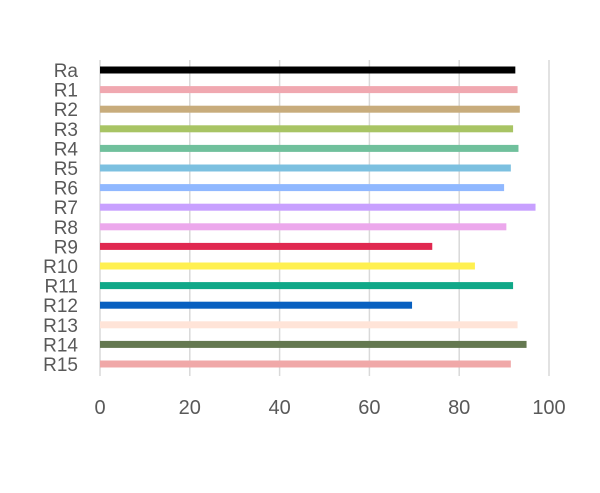 The image size is (600, 493). What do you see at coordinates (60, 345) in the screenshot?
I see `category-label-r14: R14` at bounding box center [60, 345].